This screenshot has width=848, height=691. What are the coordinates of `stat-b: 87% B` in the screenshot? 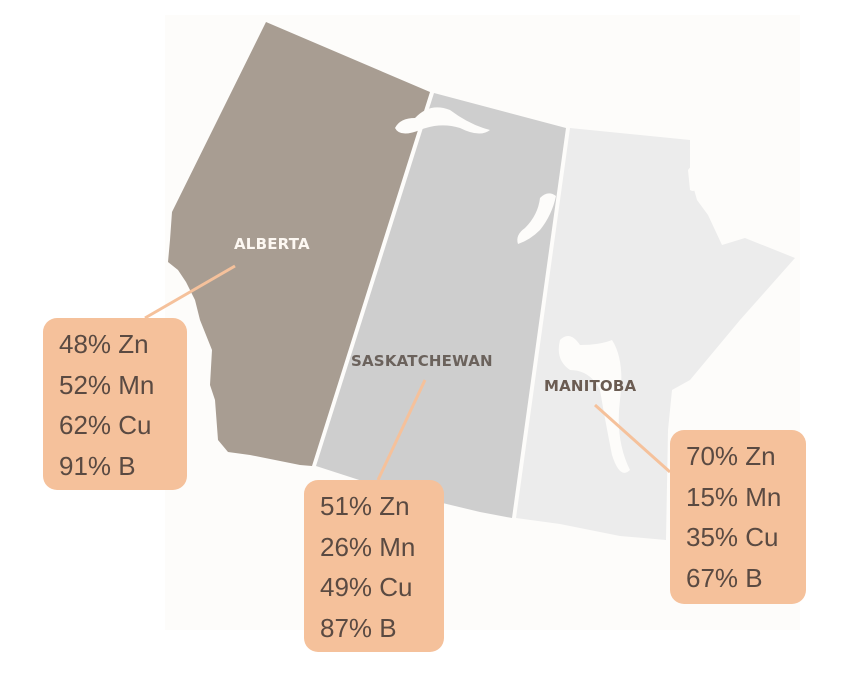 It's located at (358, 627).